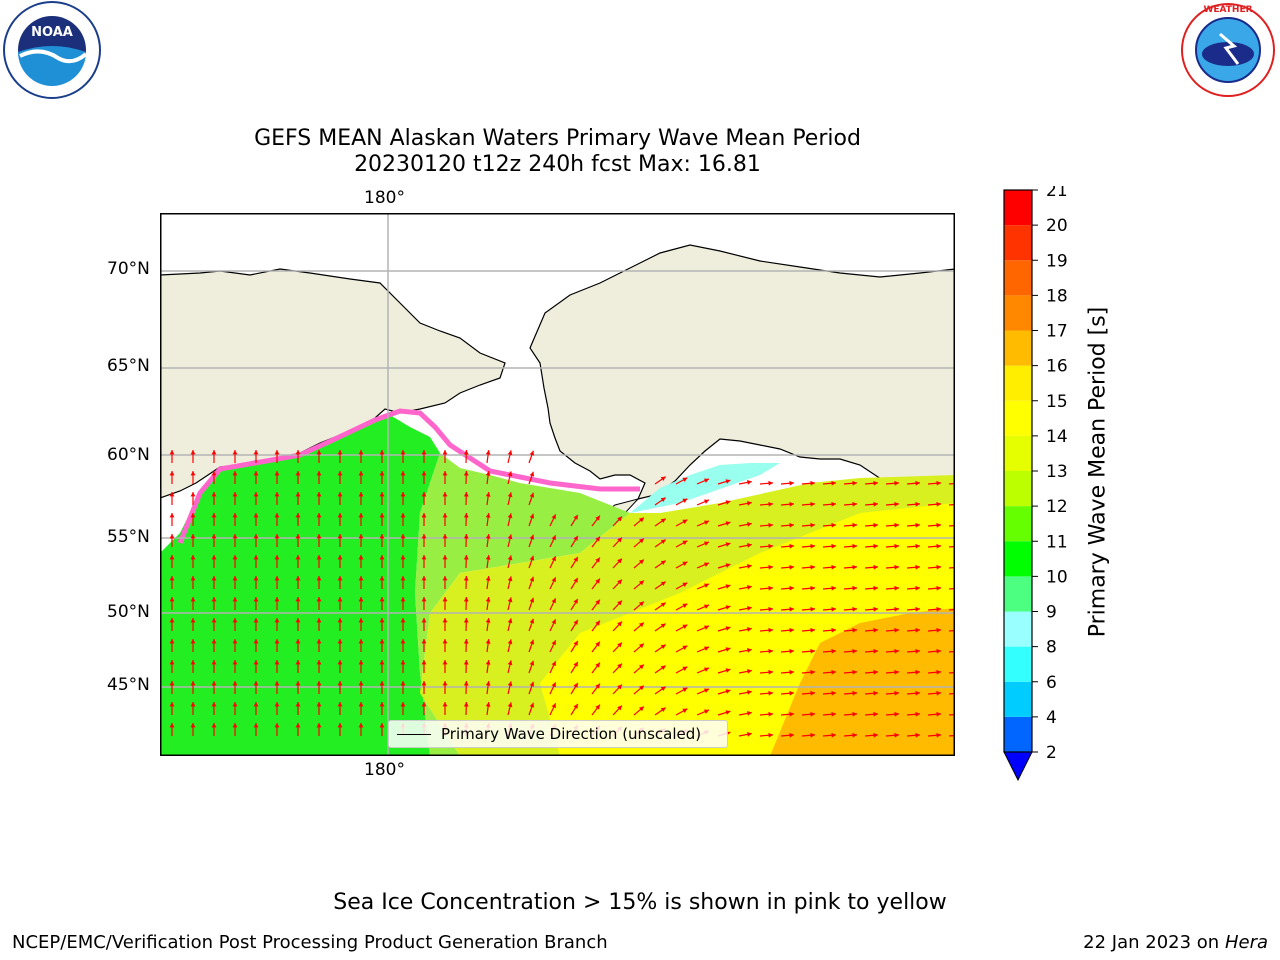  I want to click on colorbar-tick-label: 21, so click(1057, 193).